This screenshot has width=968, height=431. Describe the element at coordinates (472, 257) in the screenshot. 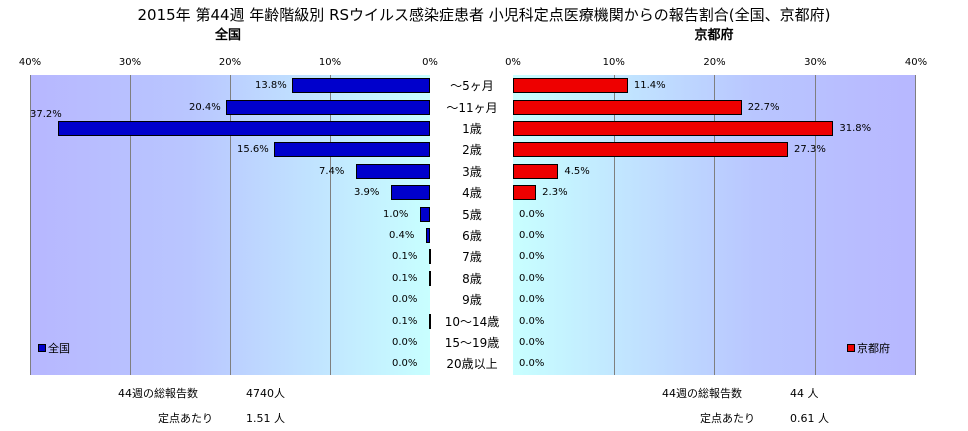

I see `category-label: 7歳` at that location.